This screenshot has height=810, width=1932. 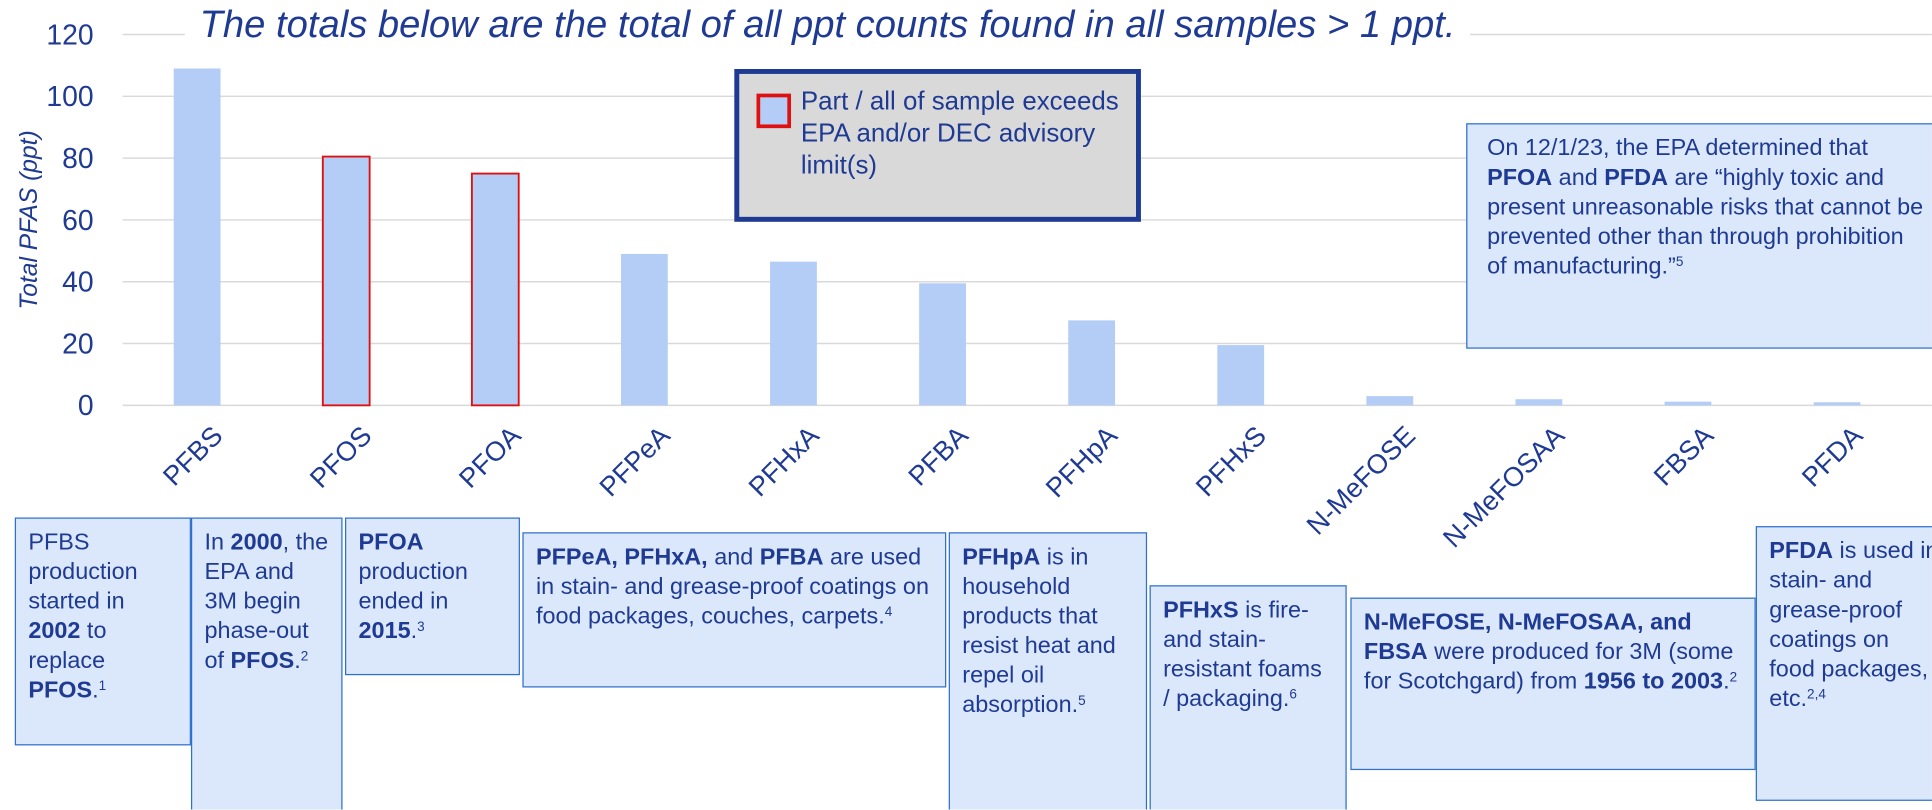 I want to click on annotation-text: , the EPA and 3M begin phase-out of, so click(x=266, y=601).